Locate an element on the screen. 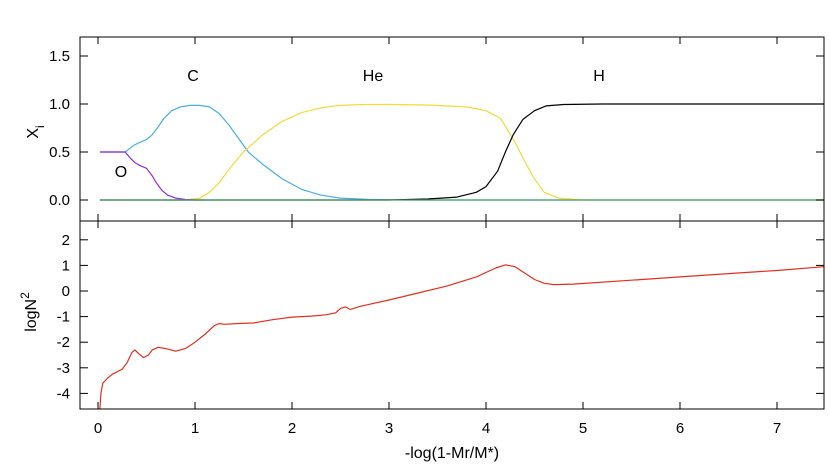  logn2-ytick-label: 2 is located at coordinates (66, 240).